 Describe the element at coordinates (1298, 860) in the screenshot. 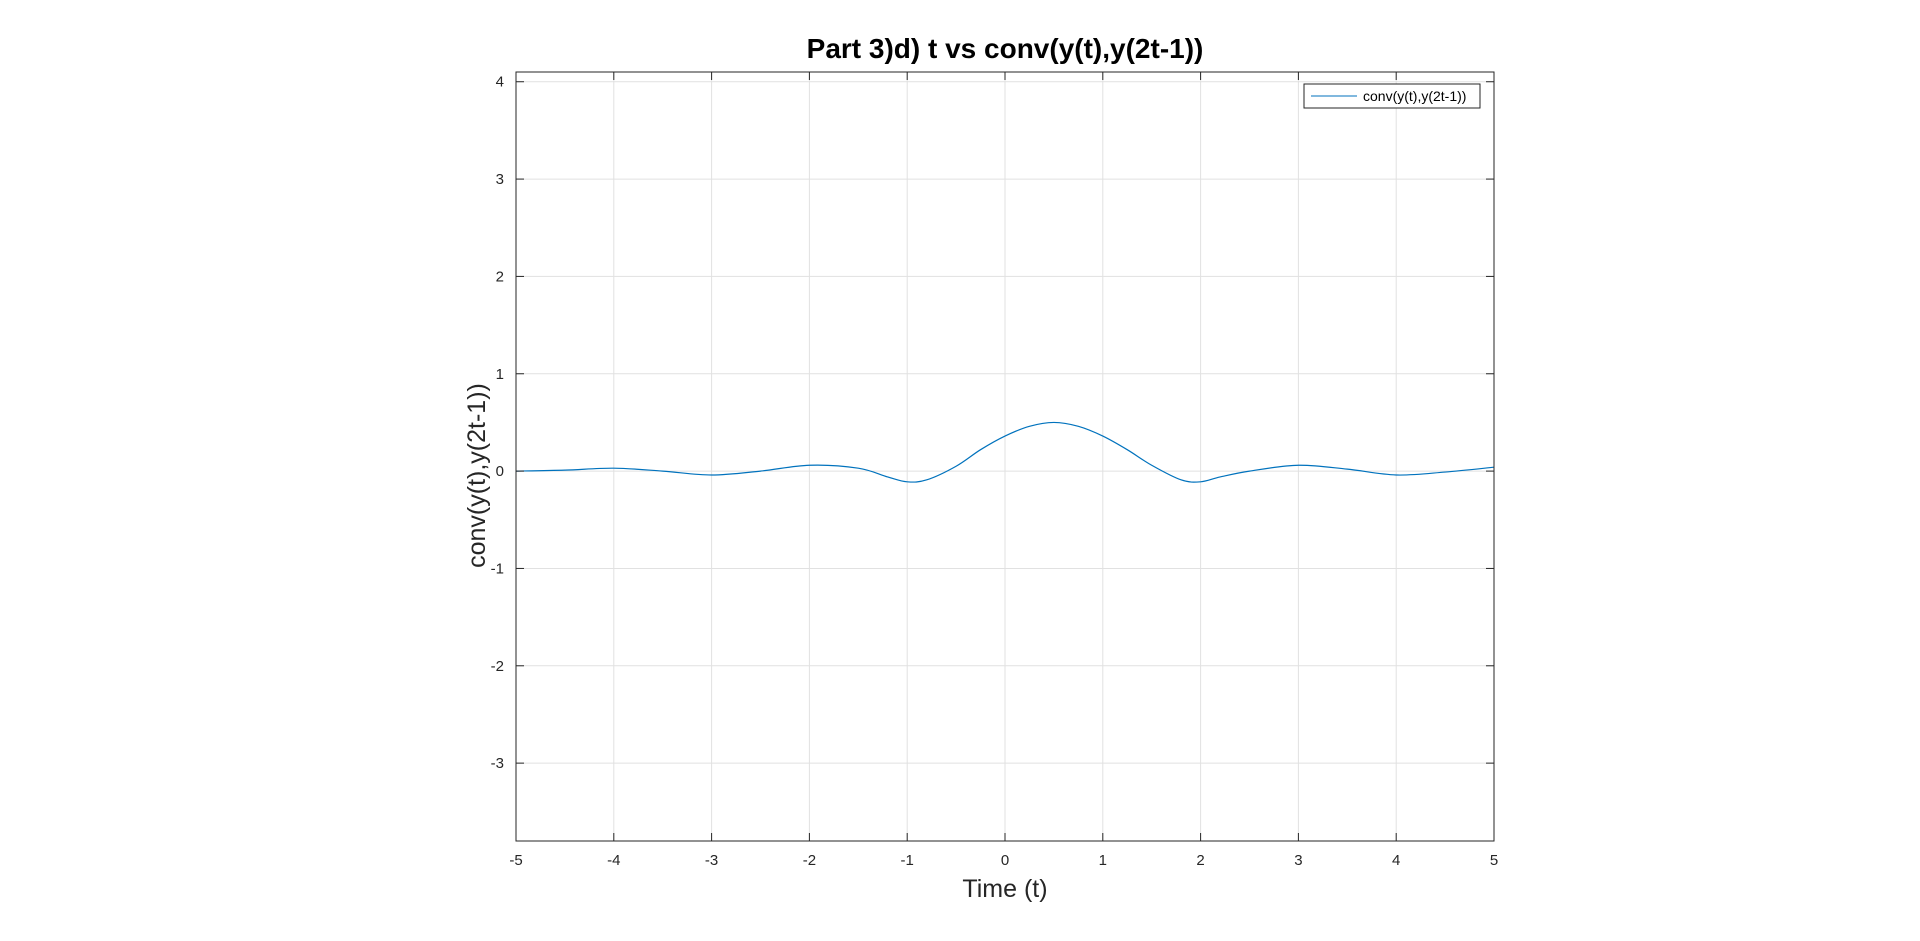

I see `x-tick-label: 3` at that location.